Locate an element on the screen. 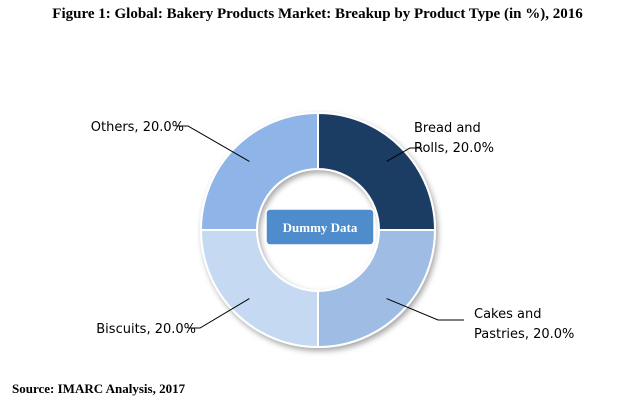 This screenshot has width=635, height=412. center-label-box is located at coordinates (320, 227).